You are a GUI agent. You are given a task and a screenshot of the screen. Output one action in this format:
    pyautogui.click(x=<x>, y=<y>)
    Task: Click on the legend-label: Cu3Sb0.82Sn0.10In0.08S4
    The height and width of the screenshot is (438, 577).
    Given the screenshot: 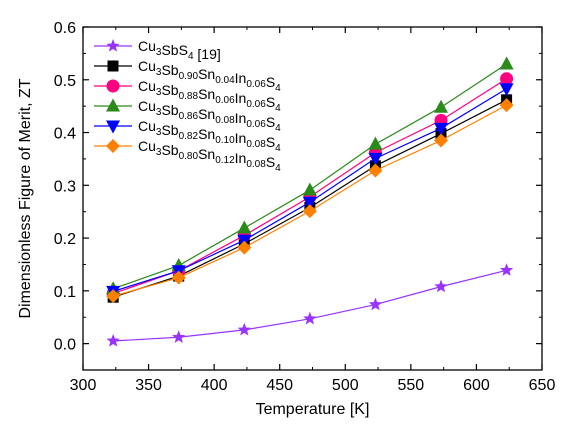 What is the action you would take?
    pyautogui.click(x=209, y=136)
    